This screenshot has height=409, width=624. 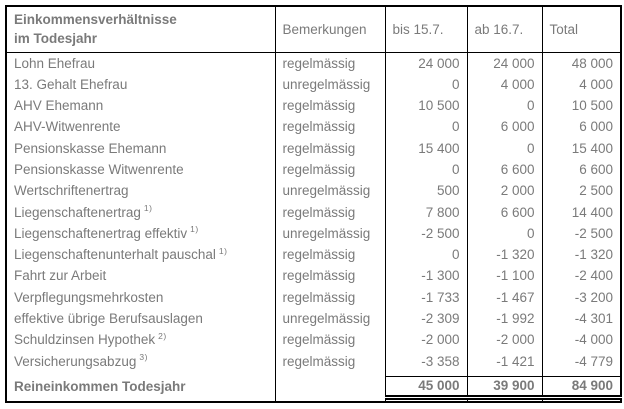 I want to click on row-value-from: -1 992, so click(x=504, y=319).